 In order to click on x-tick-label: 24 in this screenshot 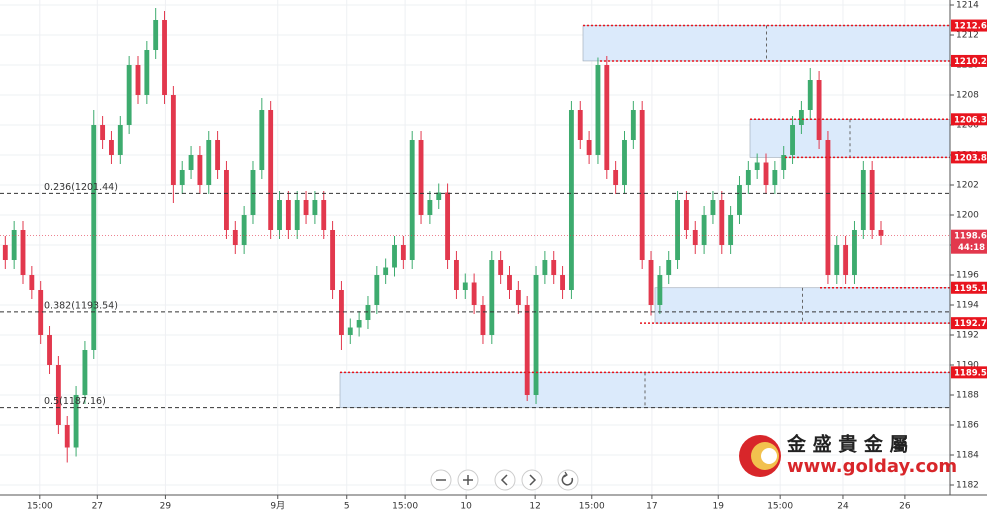, I will do `click(843, 507)`.